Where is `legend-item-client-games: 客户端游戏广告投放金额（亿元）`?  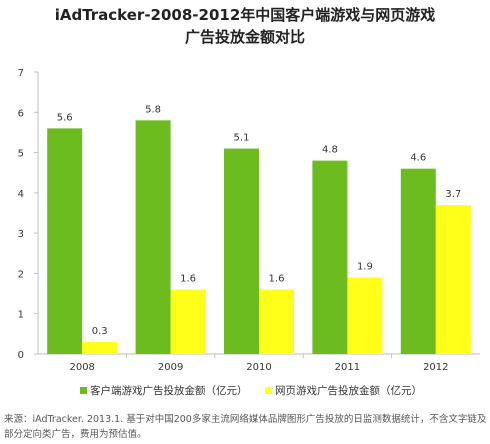 legend-item-client-games: 客户端游戏广告投放金额（亿元） is located at coordinates (164, 390).